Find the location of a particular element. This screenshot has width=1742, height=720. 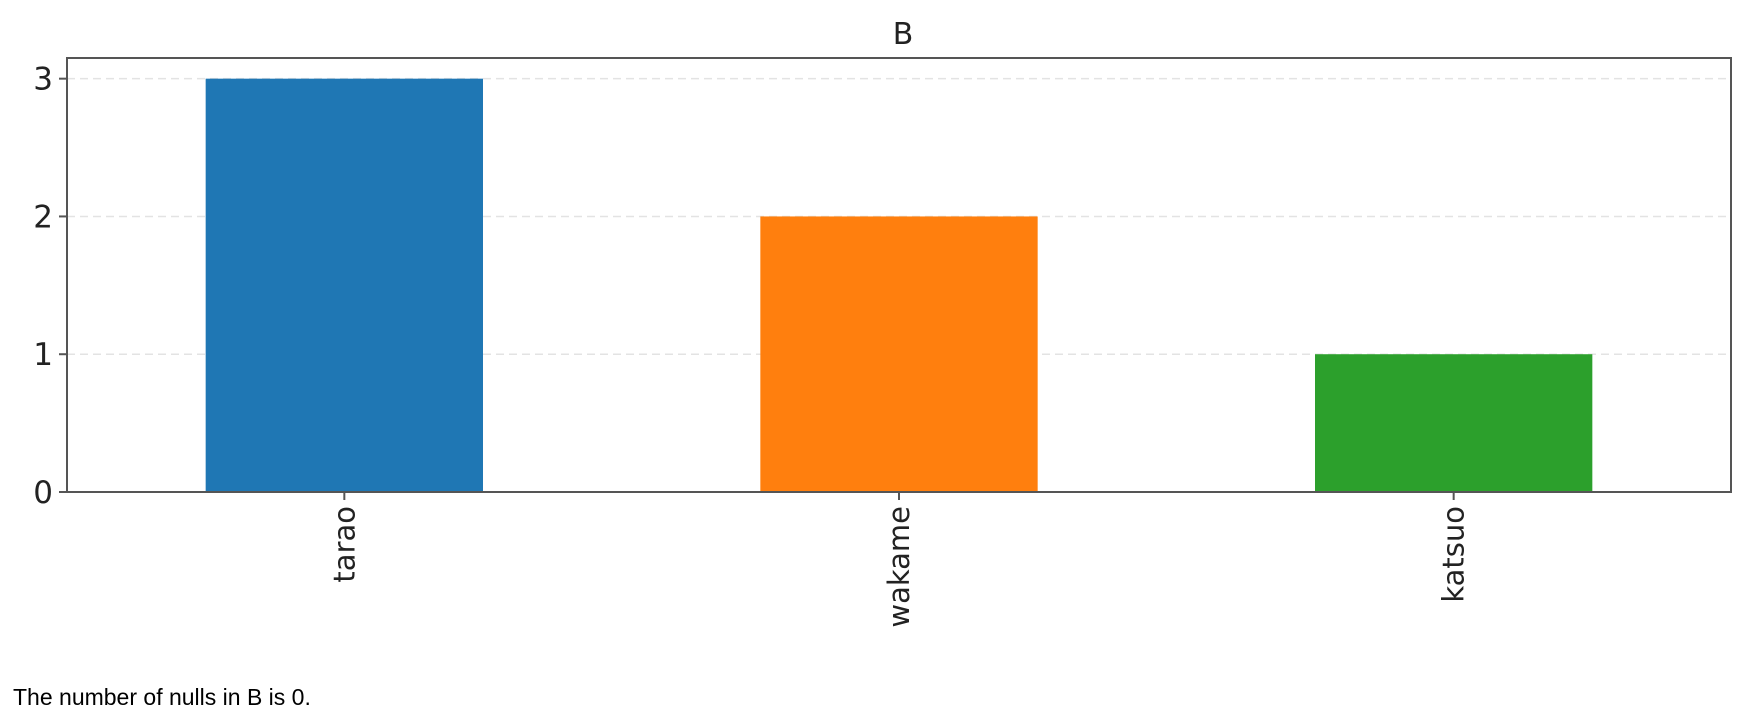

nulls-summary-text: The number of nulls in B is 0. is located at coordinates (162, 697).